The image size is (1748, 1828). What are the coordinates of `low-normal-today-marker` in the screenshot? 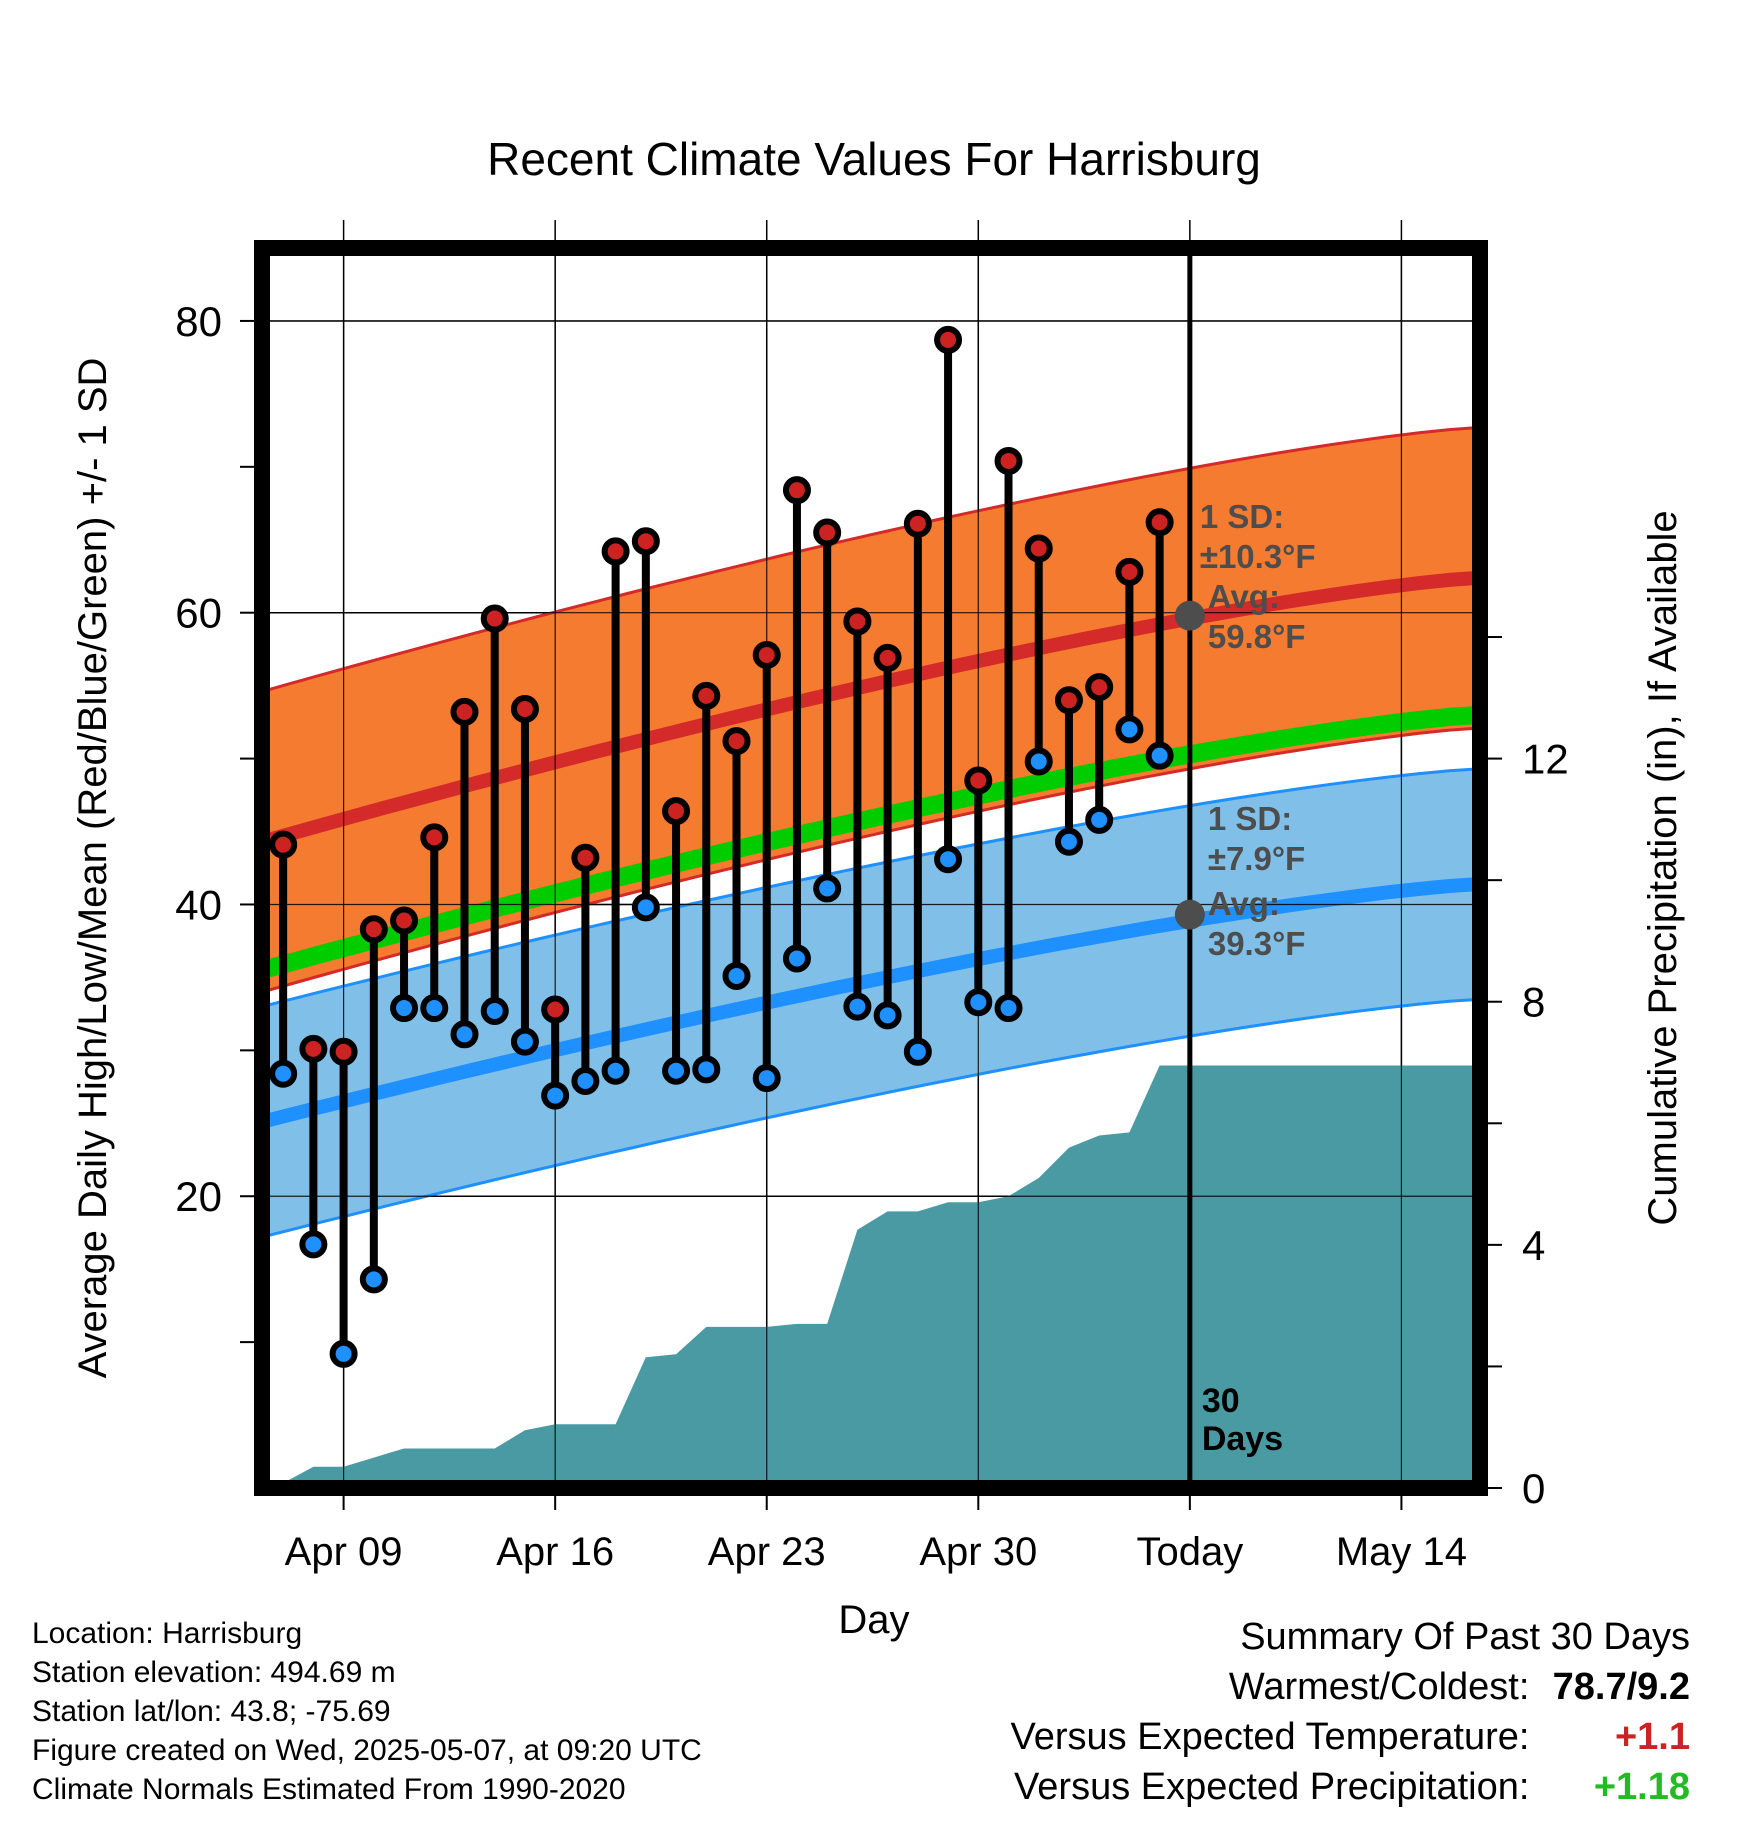 It's located at (1189, 914).